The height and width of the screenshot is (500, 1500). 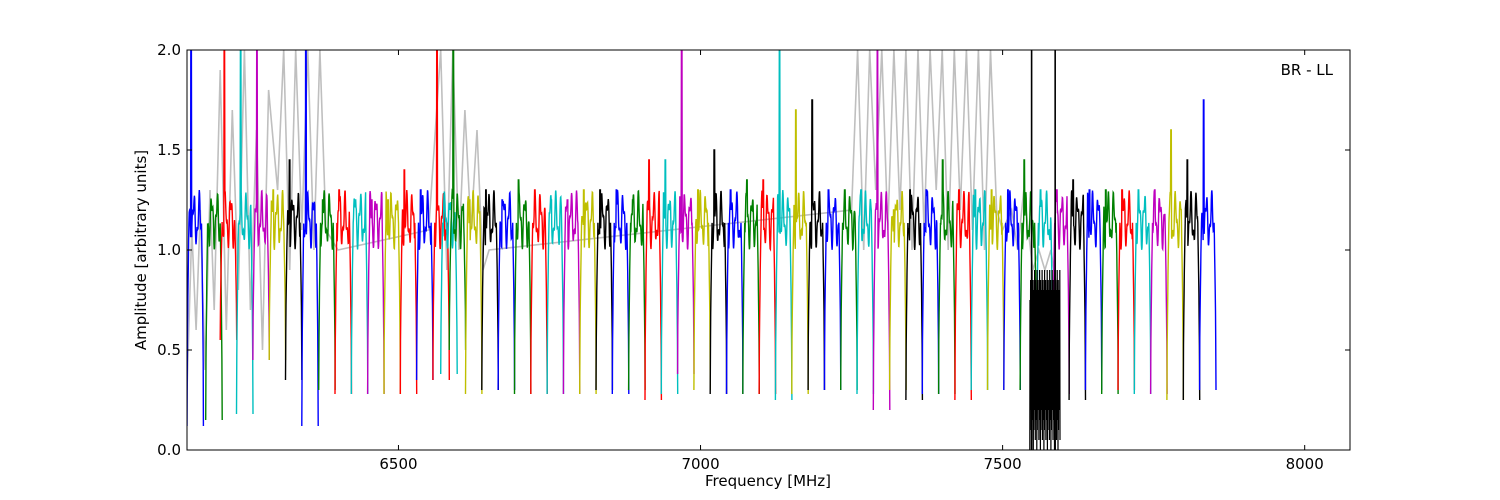 What do you see at coordinates (169, 150) in the screenshot?
I see `y-tick-label: 1.5` at bounding box center [169, 150].